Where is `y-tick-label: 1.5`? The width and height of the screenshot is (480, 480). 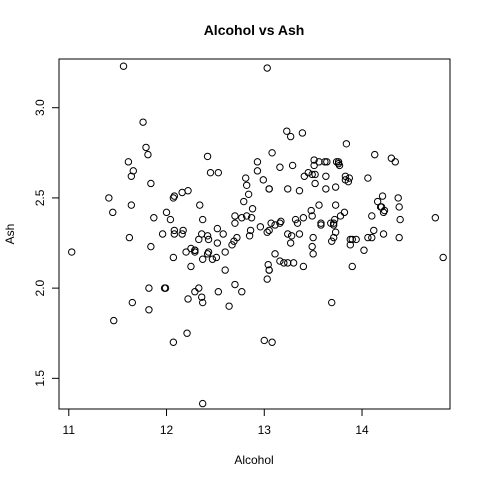
y-tick-label: 1.5 is located at coordinates (40, 378).